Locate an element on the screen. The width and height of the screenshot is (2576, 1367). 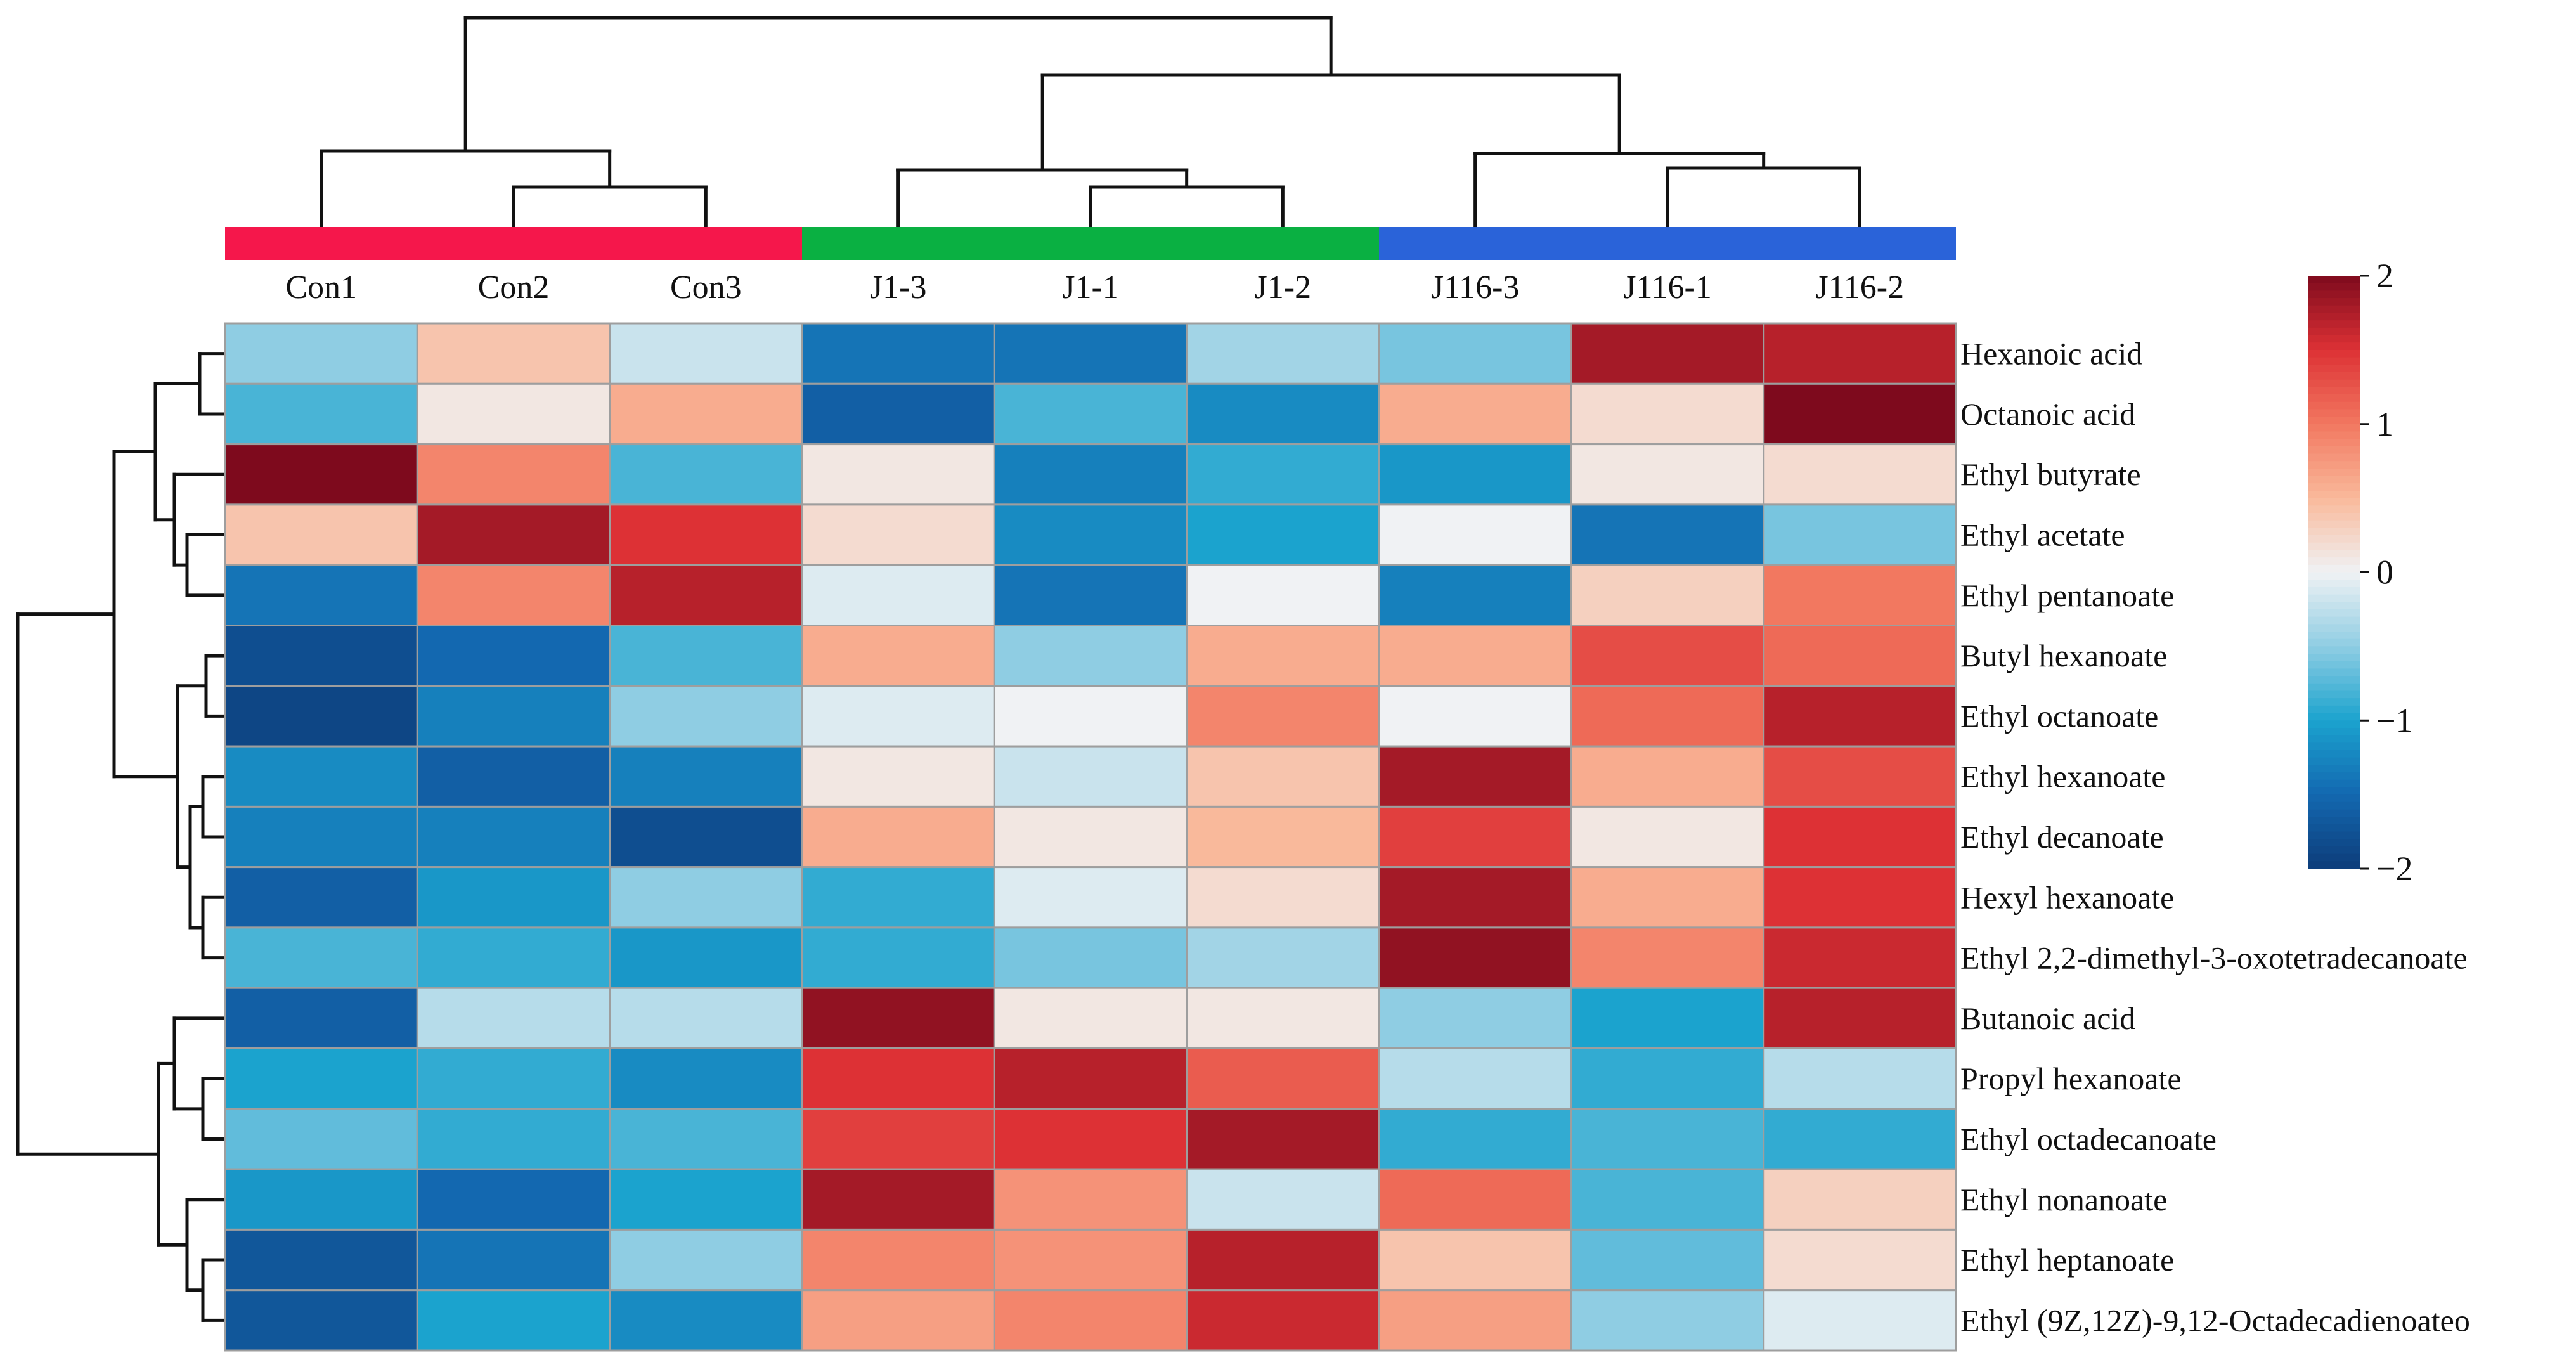
row-label: Butanoic acid is located at coordinates (2047, 1019).